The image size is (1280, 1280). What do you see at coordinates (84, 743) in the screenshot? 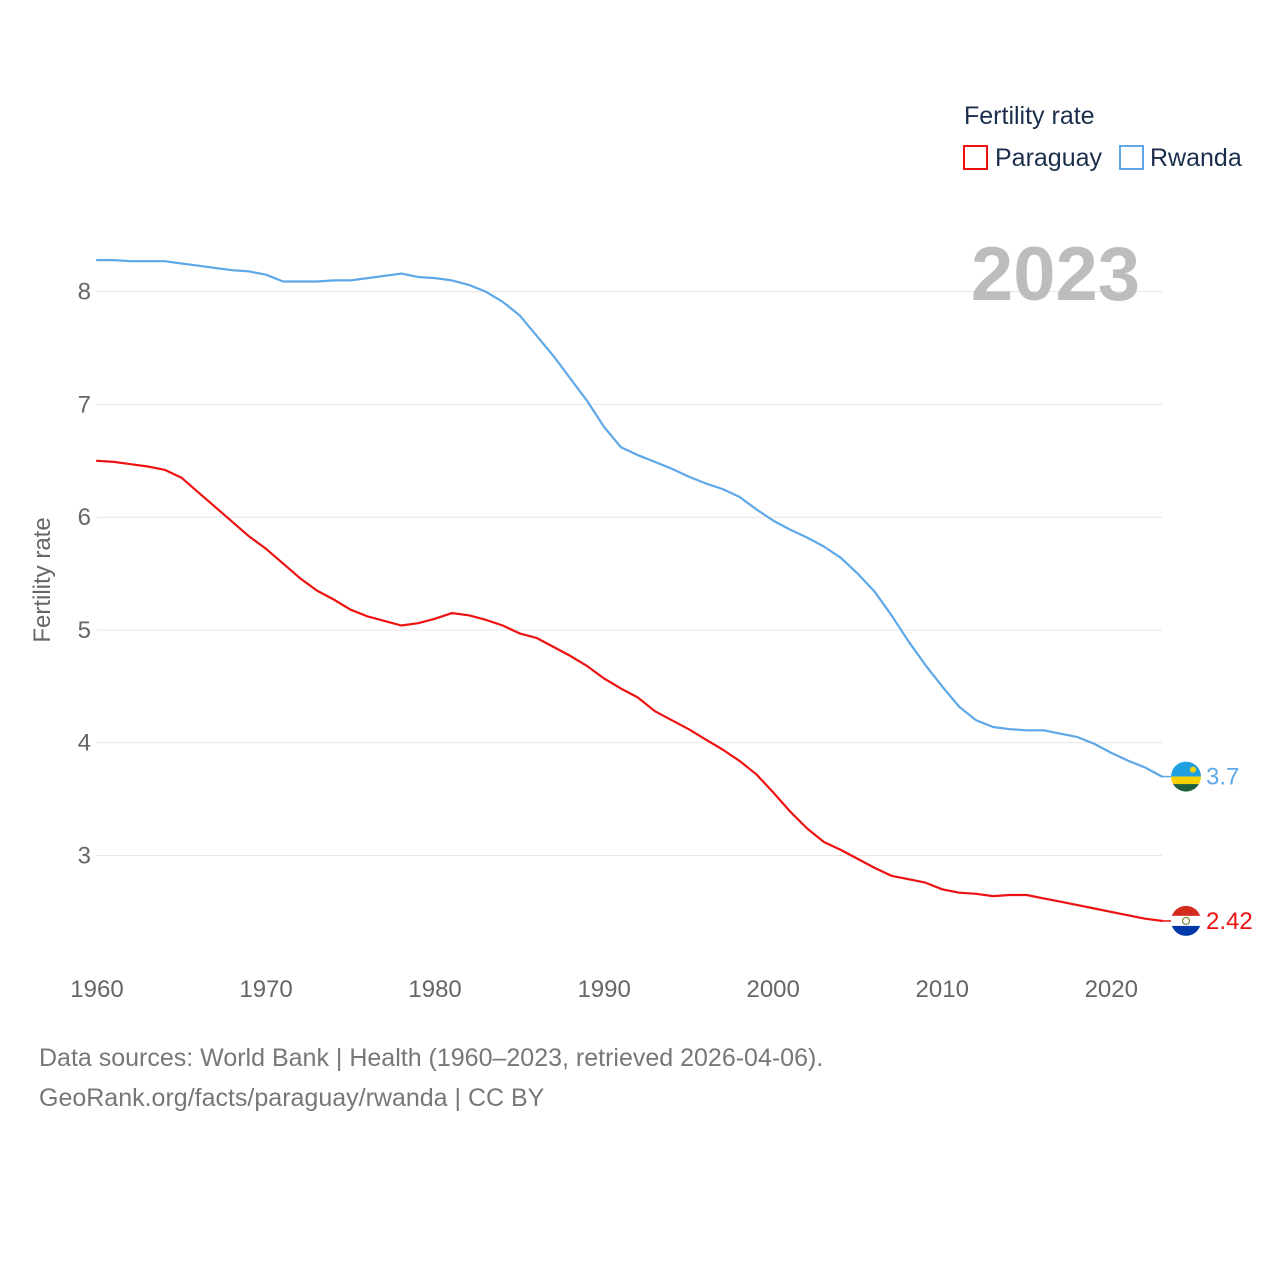
I see `y-tick-label: 4` at bounding box center [84, 743].